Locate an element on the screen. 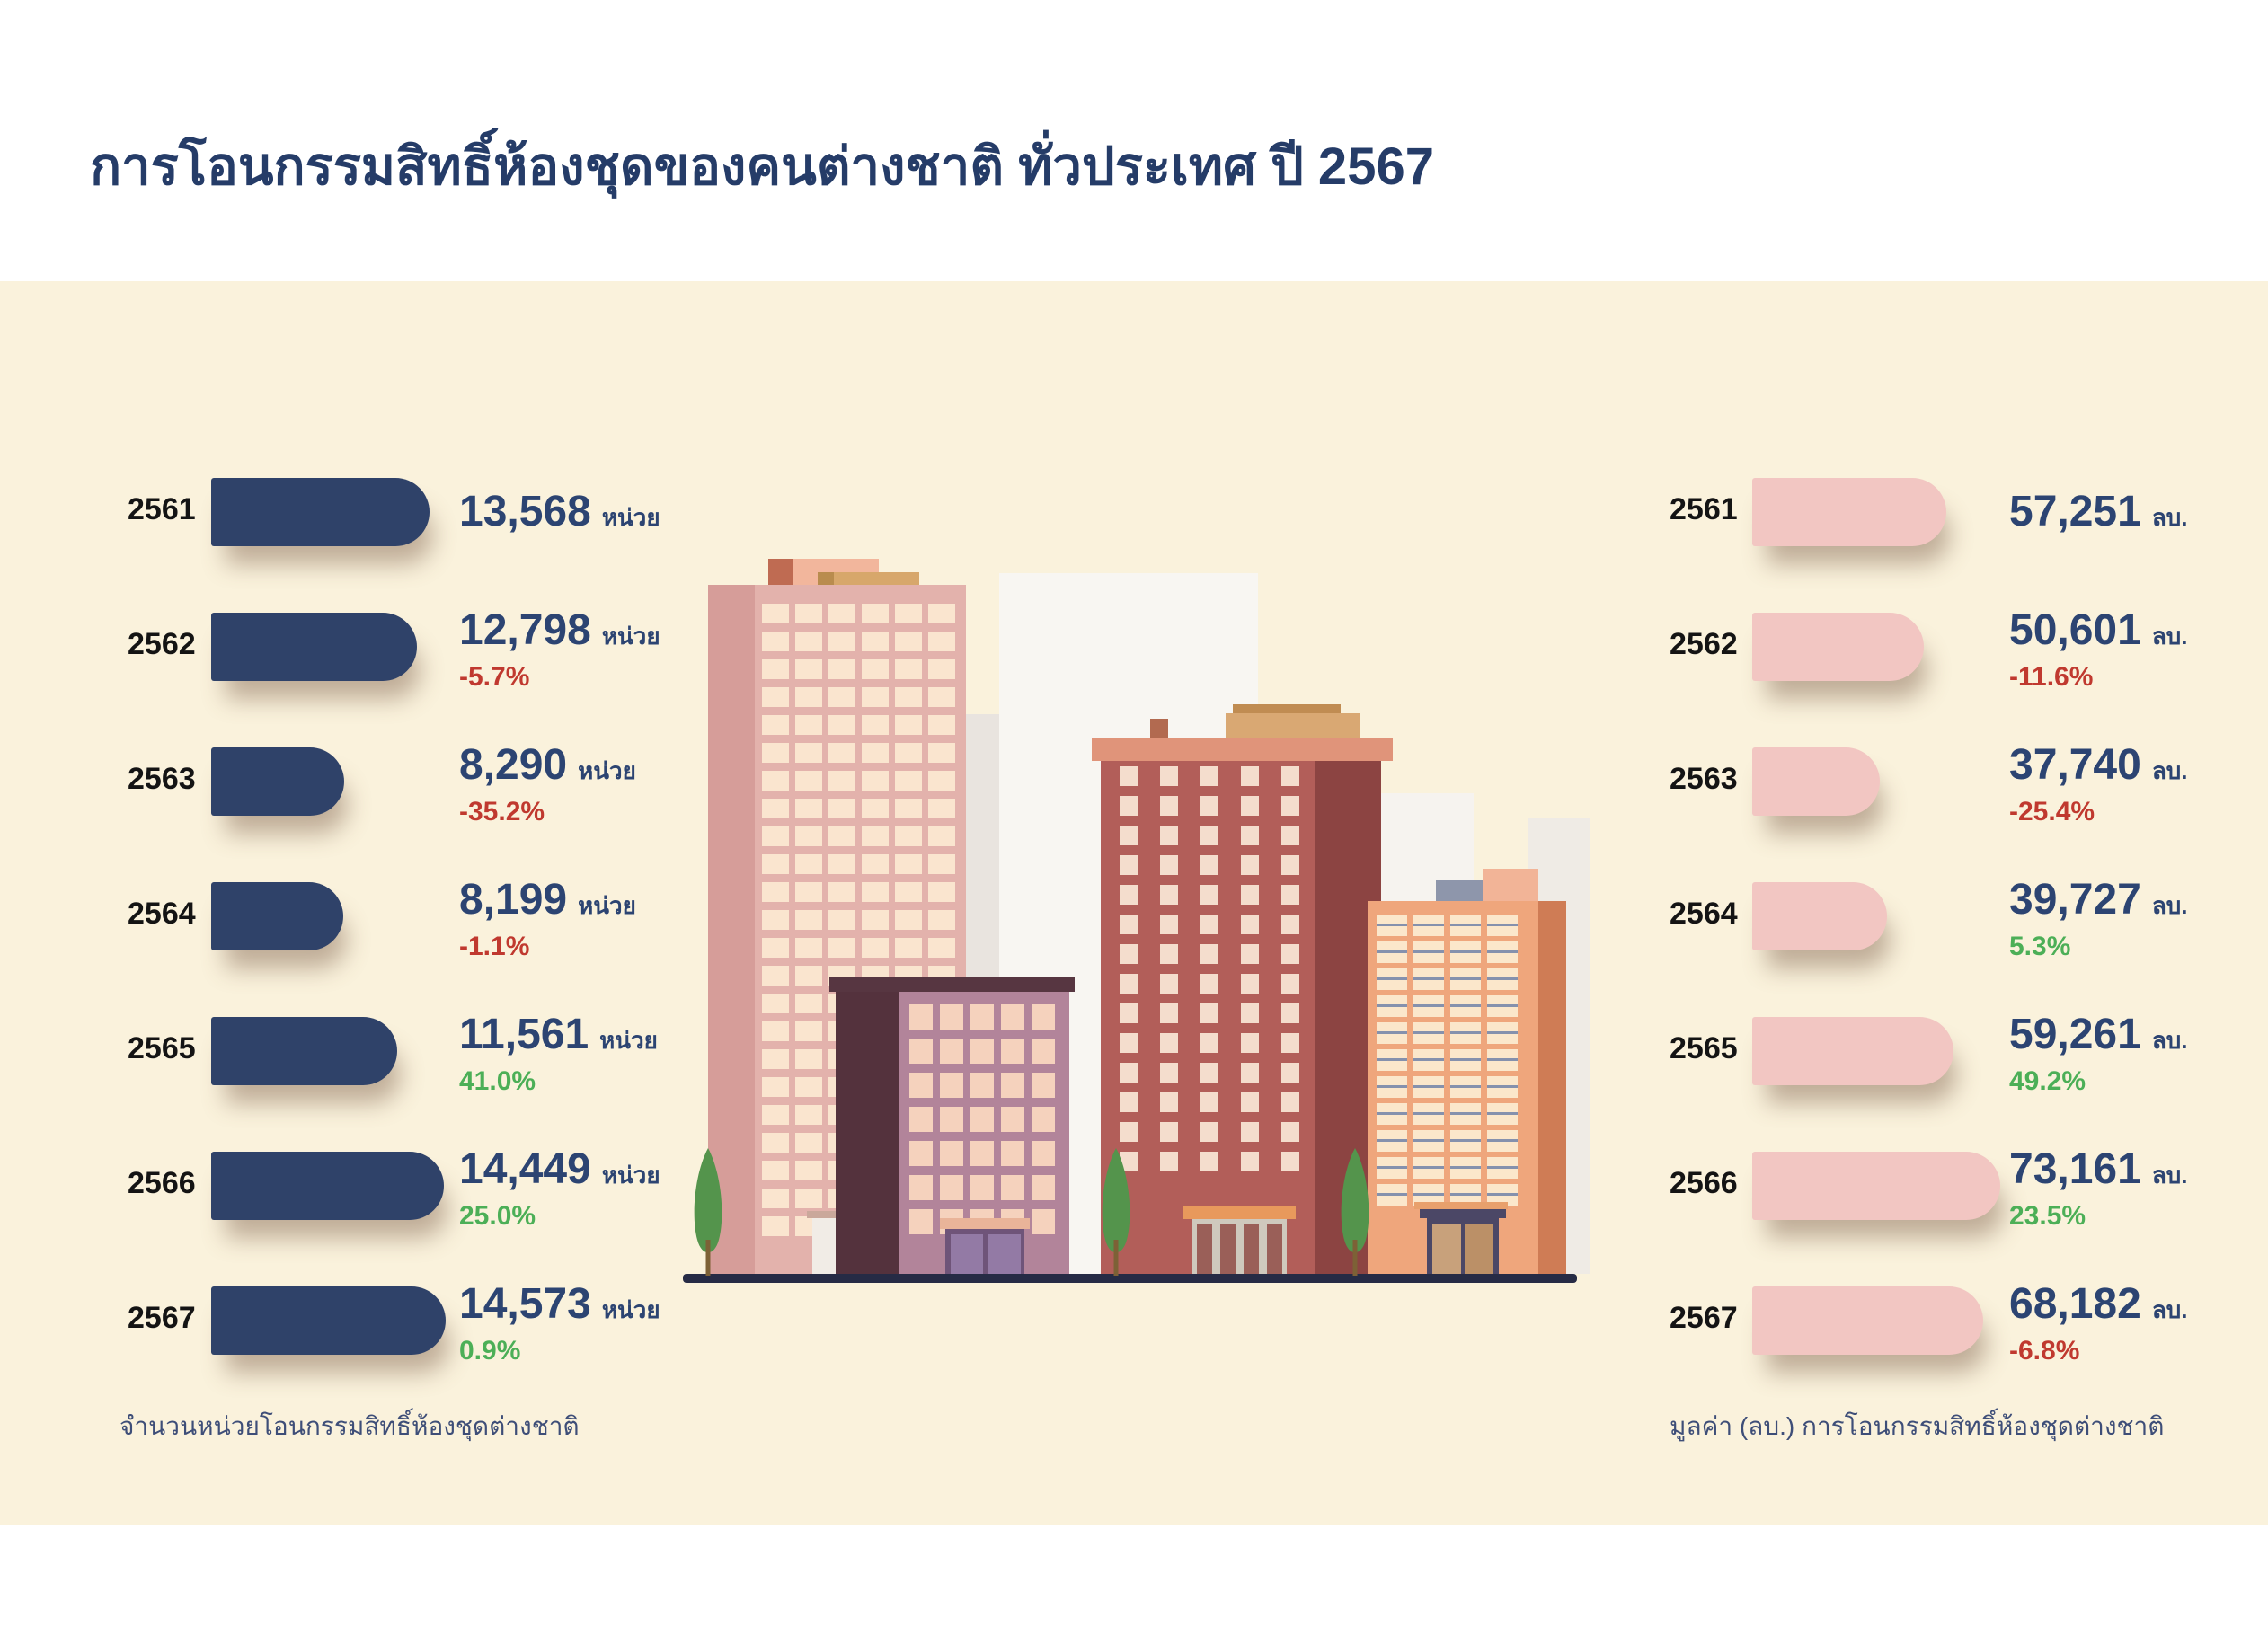 The image size is (2268, 1644). chart-row: 2567 68,182 ลบ. -6.8% is located at coordinates (1134, 1323).